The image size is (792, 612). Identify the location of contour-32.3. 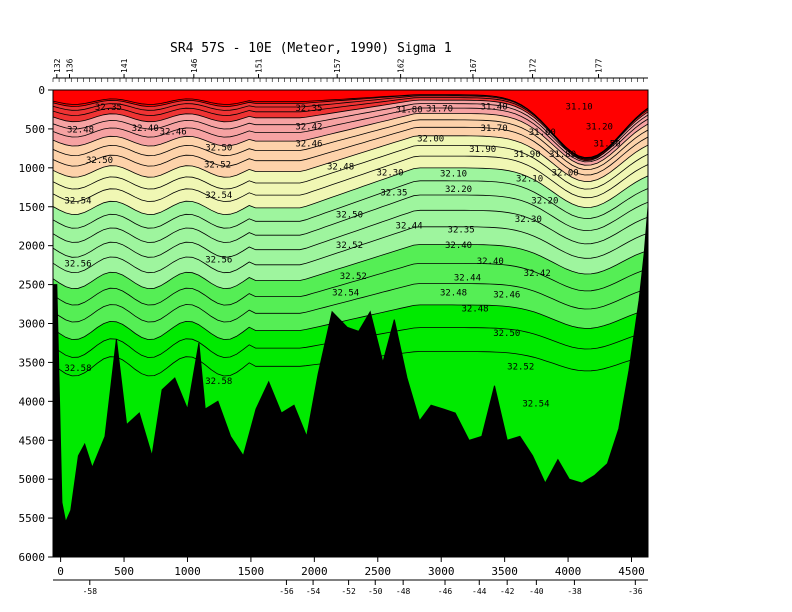
(350, 178).